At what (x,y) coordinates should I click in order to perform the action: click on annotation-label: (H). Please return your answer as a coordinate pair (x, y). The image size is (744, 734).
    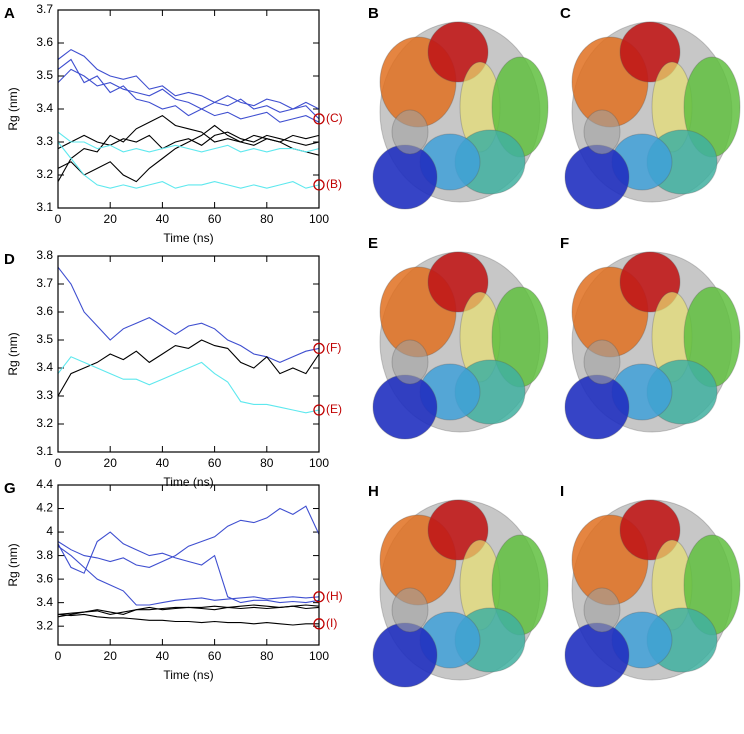
    Looking at the image, I should click on (334, 596).